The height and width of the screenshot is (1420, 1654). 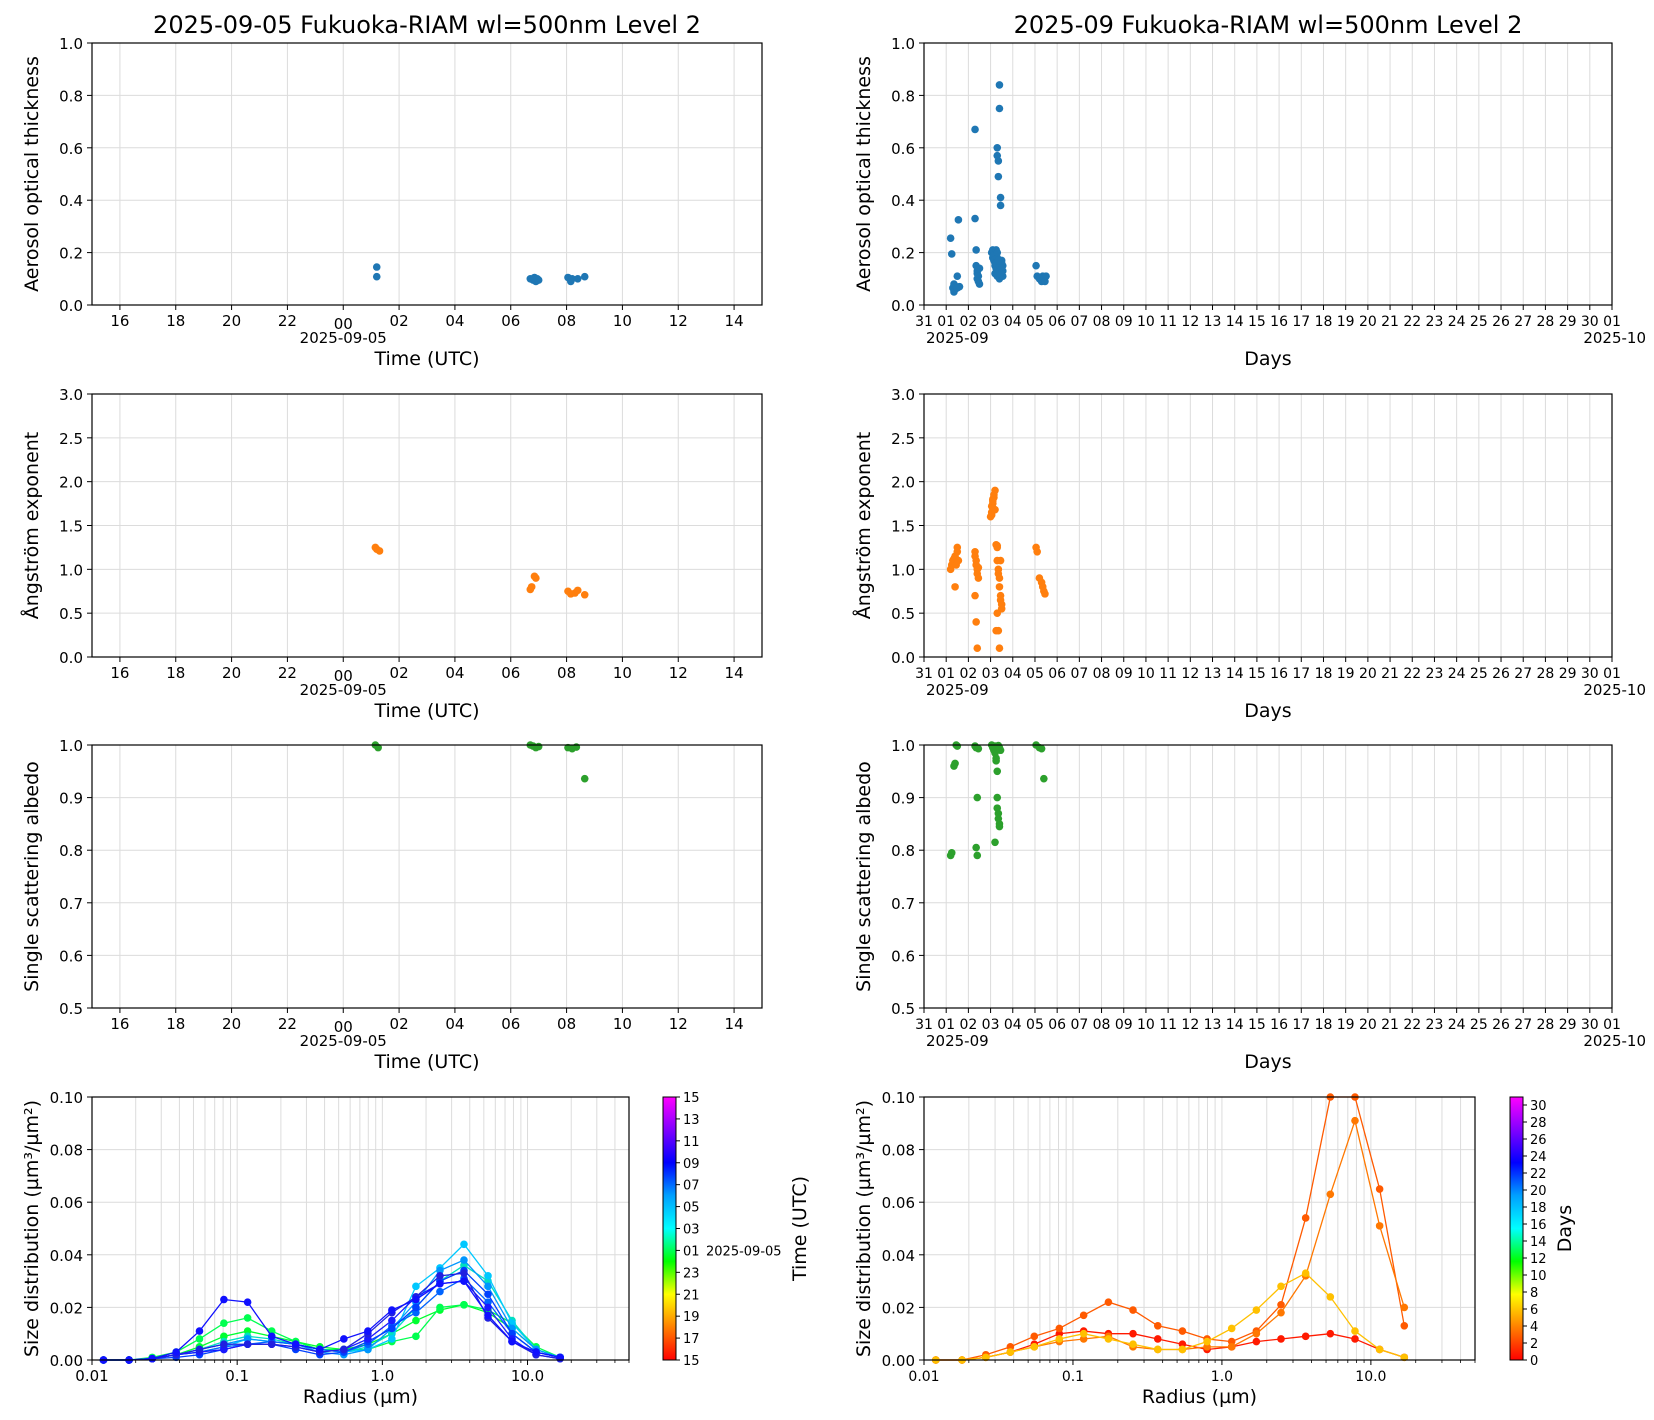 I want to click on y-tick-label: 0.00, so click(x=898, y=1361).